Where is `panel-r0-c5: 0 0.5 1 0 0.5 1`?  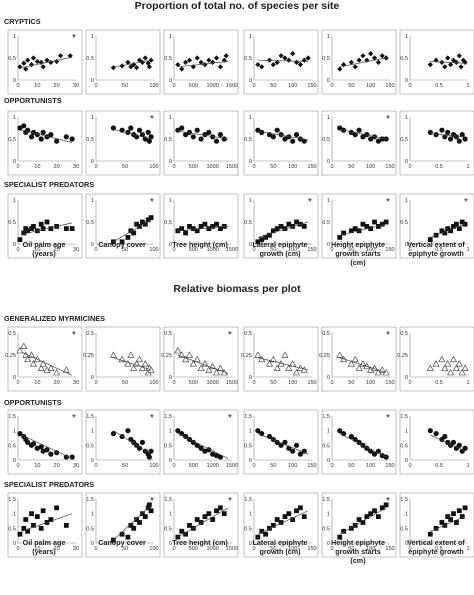 panel-r0-c5: 0 0.5 1 0 0.5 1 is located at coordinates (436, 62).